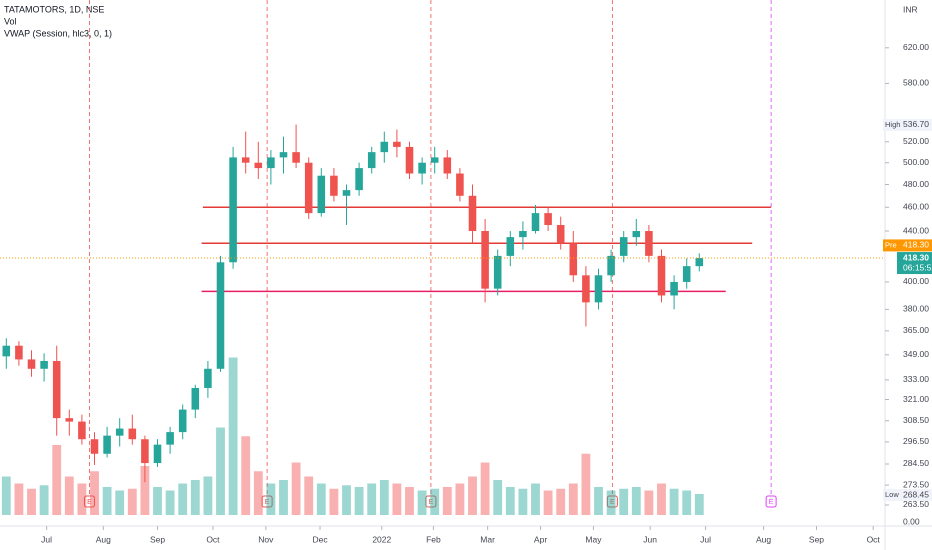  Describe the element at coordinates (916, 379) in the screenshot. I see `y-tick-label: 333.00` at that location.